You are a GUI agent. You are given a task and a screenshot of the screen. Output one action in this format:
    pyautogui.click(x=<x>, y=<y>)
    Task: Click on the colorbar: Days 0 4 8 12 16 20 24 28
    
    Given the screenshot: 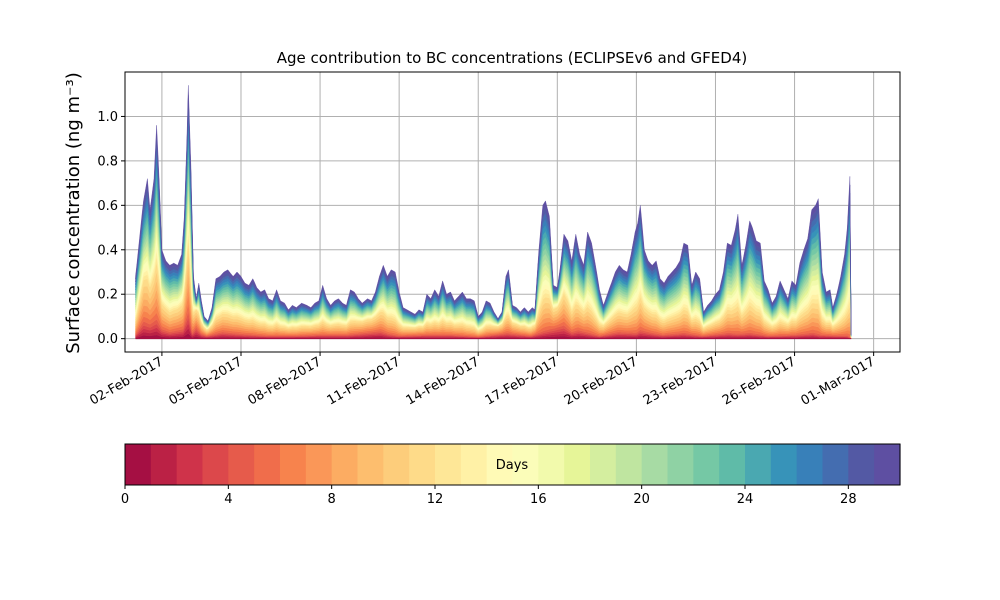 What is the action you would take?
    pyautogui.click(x=511, y=475)
    